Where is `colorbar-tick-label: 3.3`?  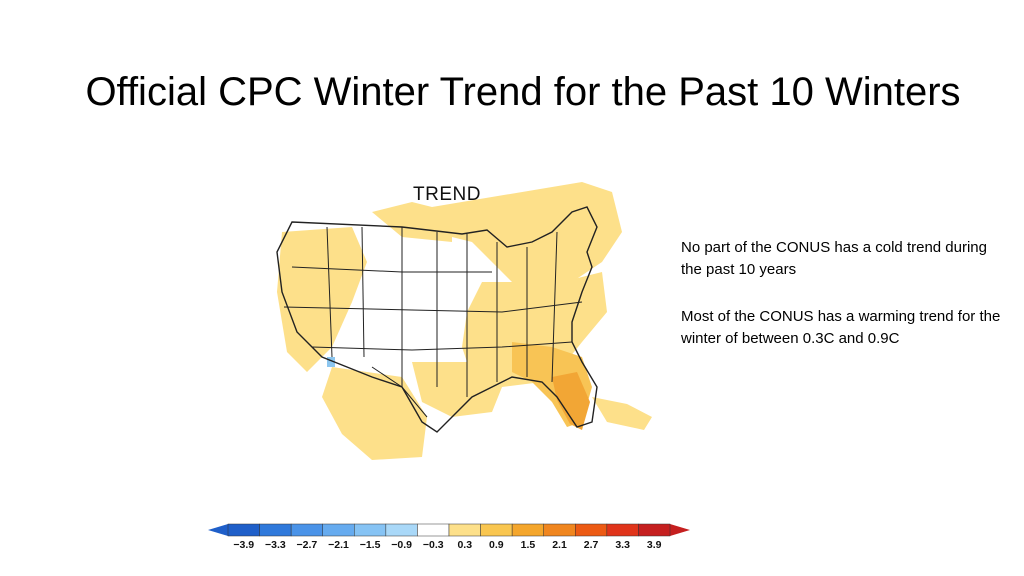 colorbar-tick-label: 3.3 is located at coordinates (622, 545).